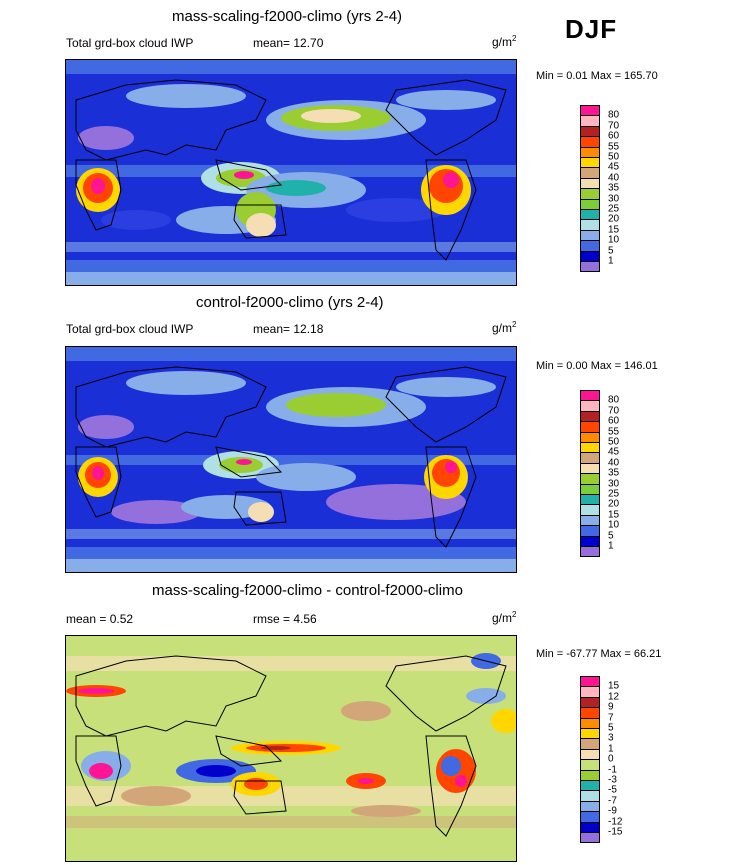 The height and width of the screenshot is (865, 732). I want to click on legend-level-label: 3, so click(611, 738).